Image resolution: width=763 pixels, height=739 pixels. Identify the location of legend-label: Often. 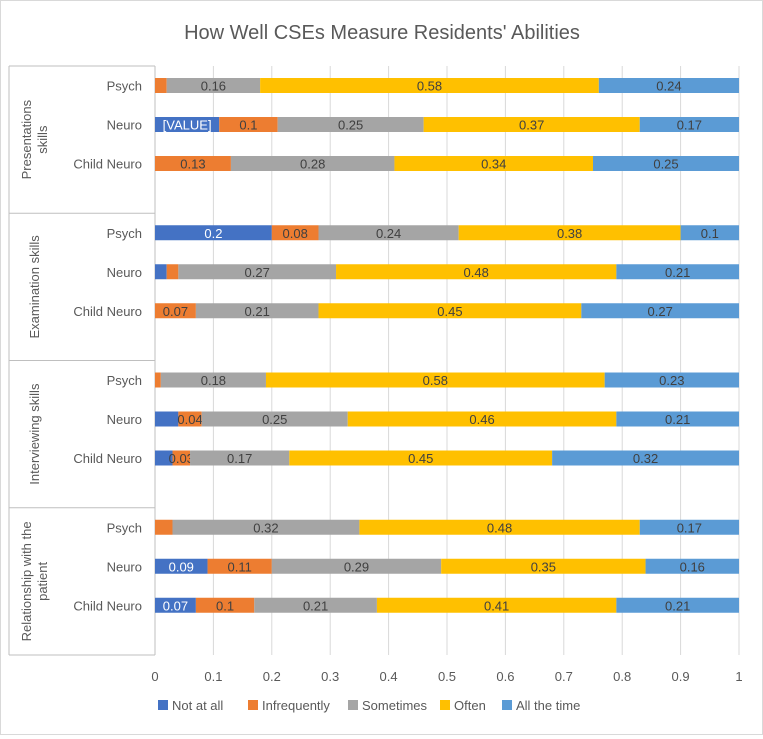
(470, 705).